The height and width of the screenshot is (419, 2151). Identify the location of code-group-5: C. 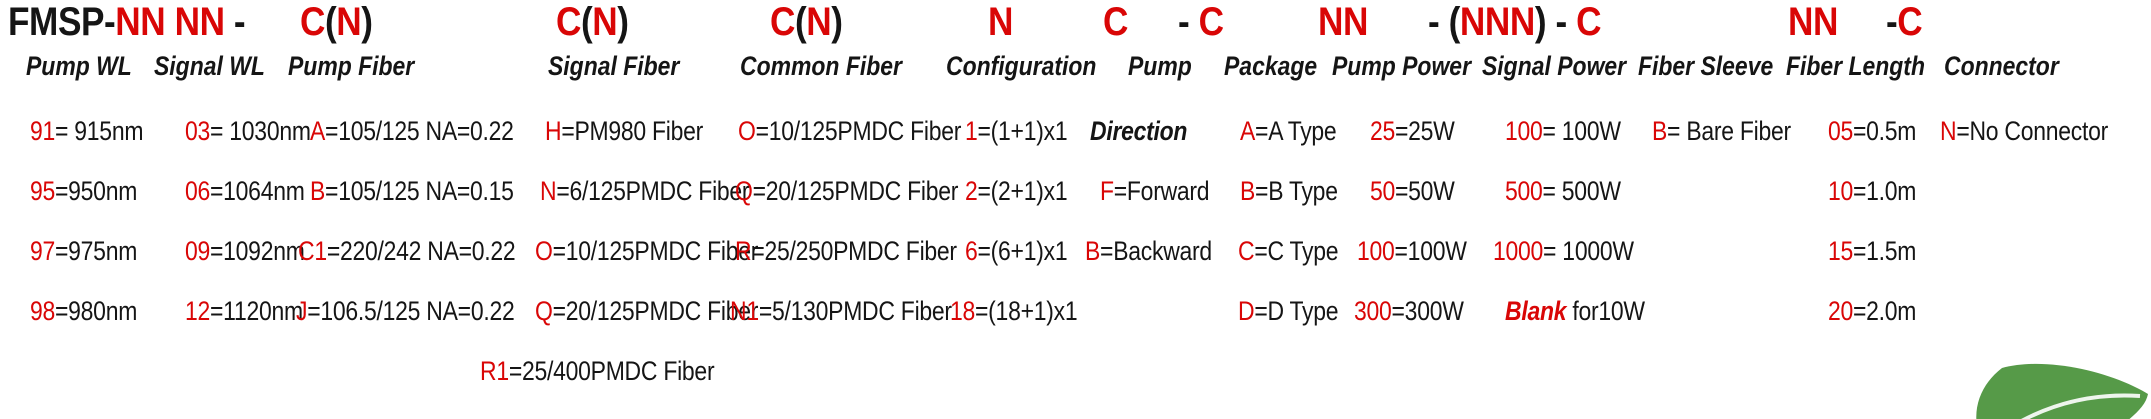
(1115, 22).